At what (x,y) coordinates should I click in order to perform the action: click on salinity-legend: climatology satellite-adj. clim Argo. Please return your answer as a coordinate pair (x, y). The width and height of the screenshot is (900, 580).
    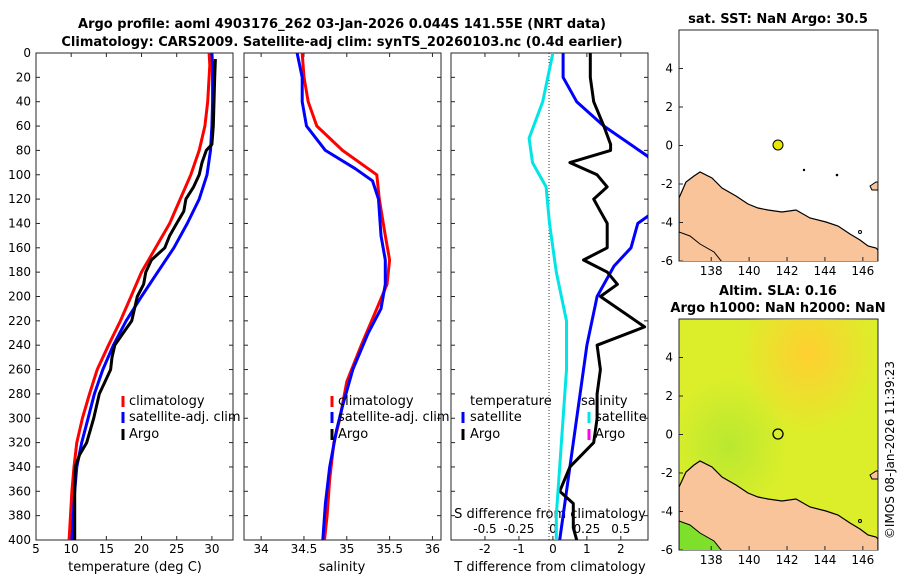
    Looking at the image, I should click on (390, 418).